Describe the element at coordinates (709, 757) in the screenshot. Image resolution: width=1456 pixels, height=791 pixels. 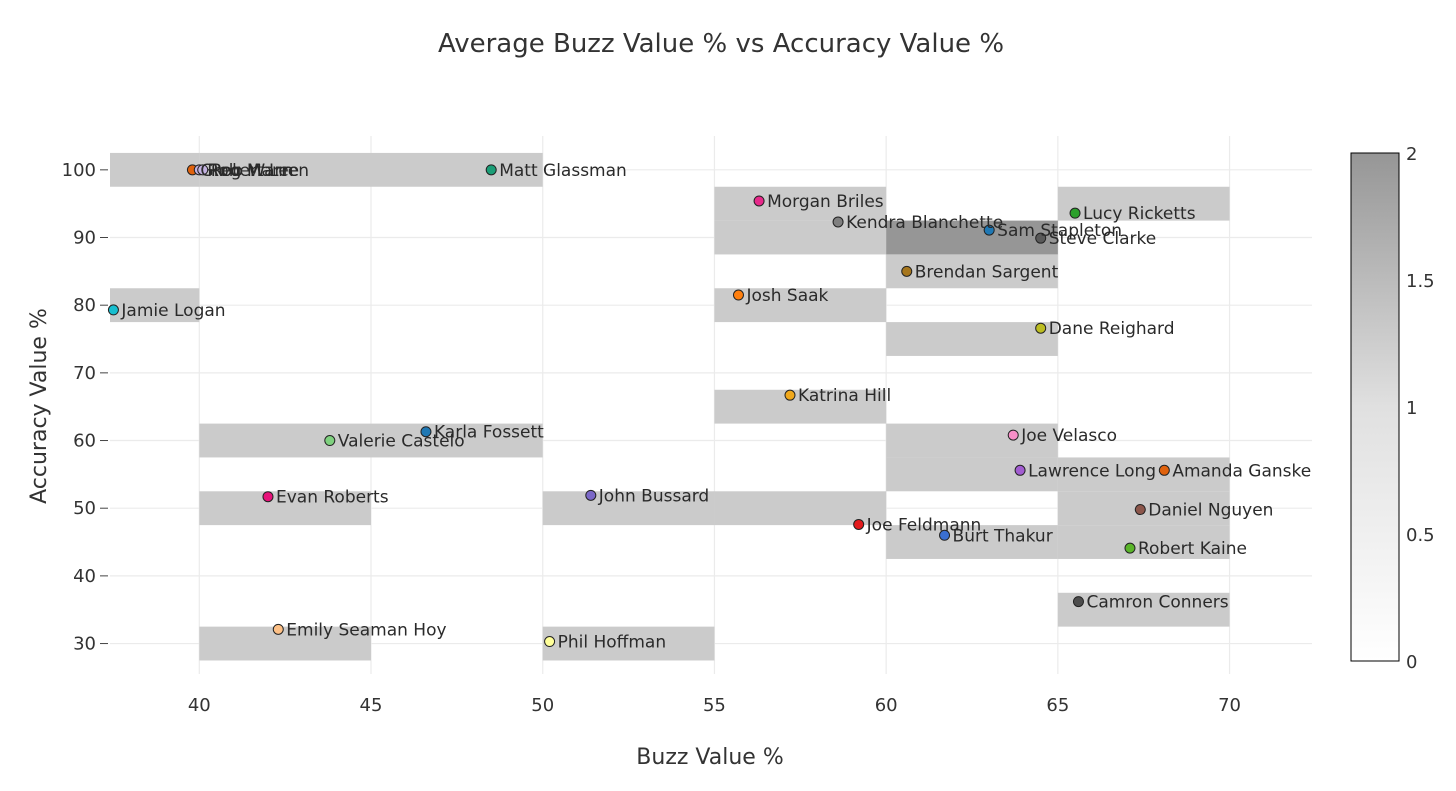
I see `x-axis-title: Buzz Value %` at that location.